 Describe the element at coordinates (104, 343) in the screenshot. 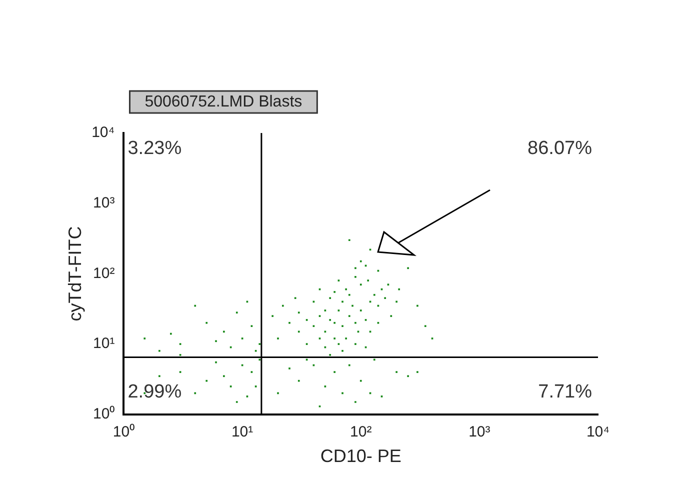

I see `y-tick-label: 10¹` at that location.